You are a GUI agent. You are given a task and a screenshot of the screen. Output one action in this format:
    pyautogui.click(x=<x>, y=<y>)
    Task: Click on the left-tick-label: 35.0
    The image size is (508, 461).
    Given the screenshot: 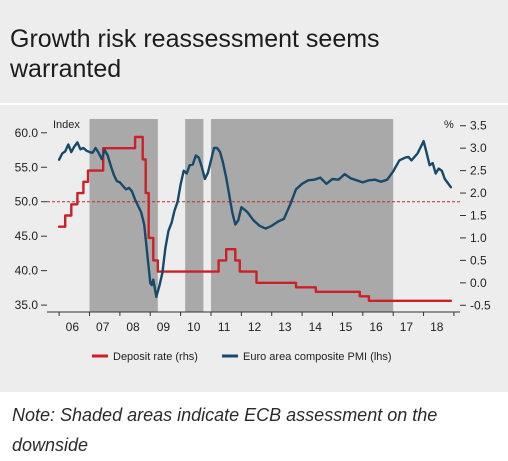 What is the action you would take?
    pyautogui.click(x=27, y=305)
    